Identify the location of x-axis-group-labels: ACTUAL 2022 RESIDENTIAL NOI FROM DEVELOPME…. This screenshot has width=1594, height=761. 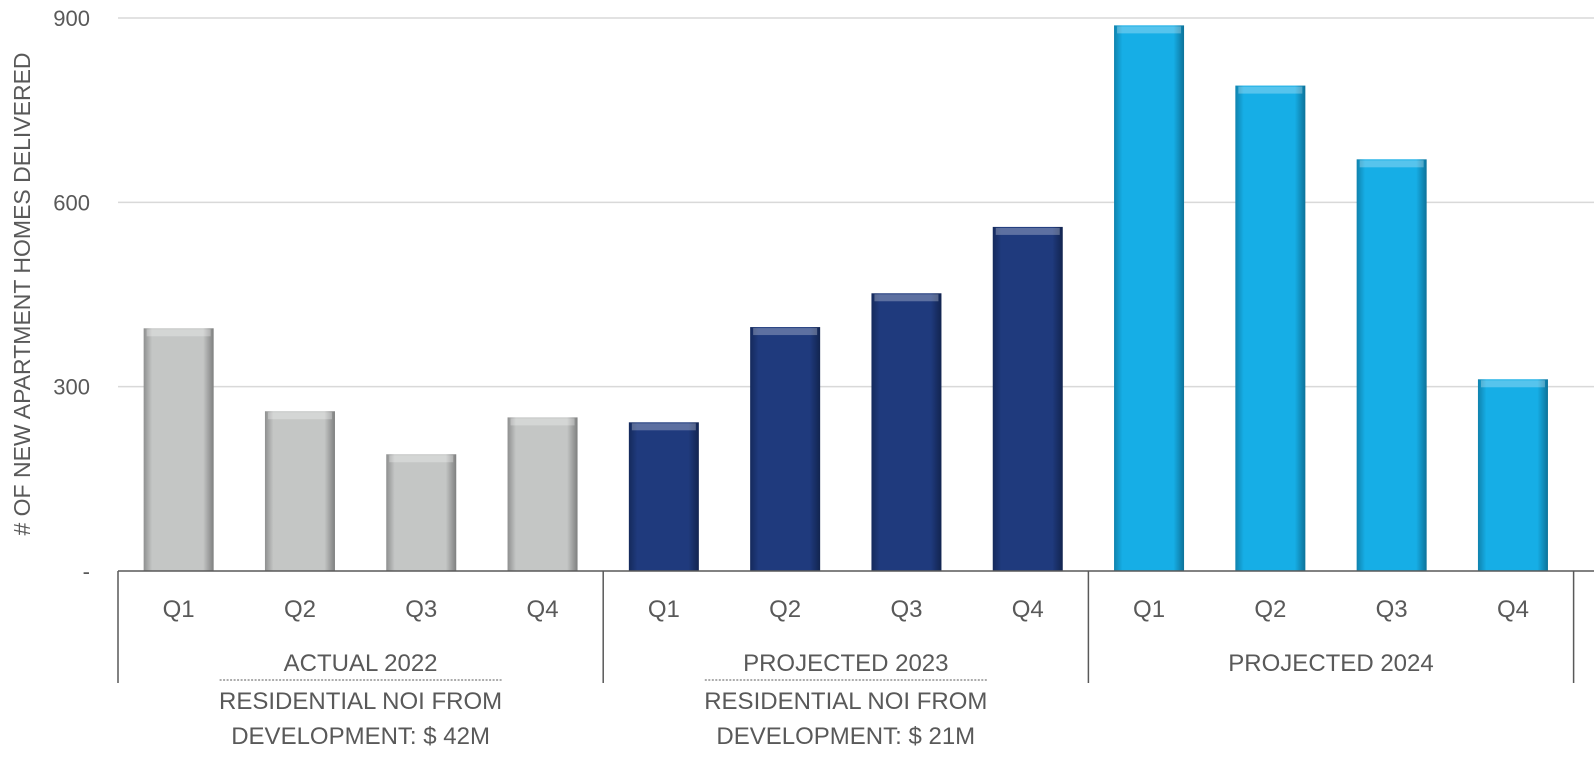
(826, 700).